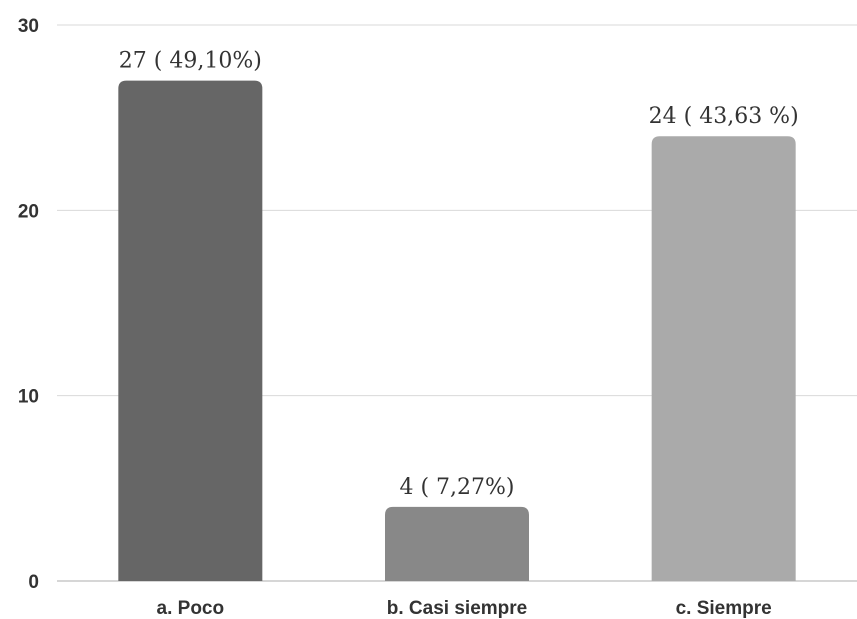 The image size is (857, 619). What do you see at coordinates (191, 608) in the screenshot?
I see `x-tick-label: a. Poco` at bounding box center [191, 608].